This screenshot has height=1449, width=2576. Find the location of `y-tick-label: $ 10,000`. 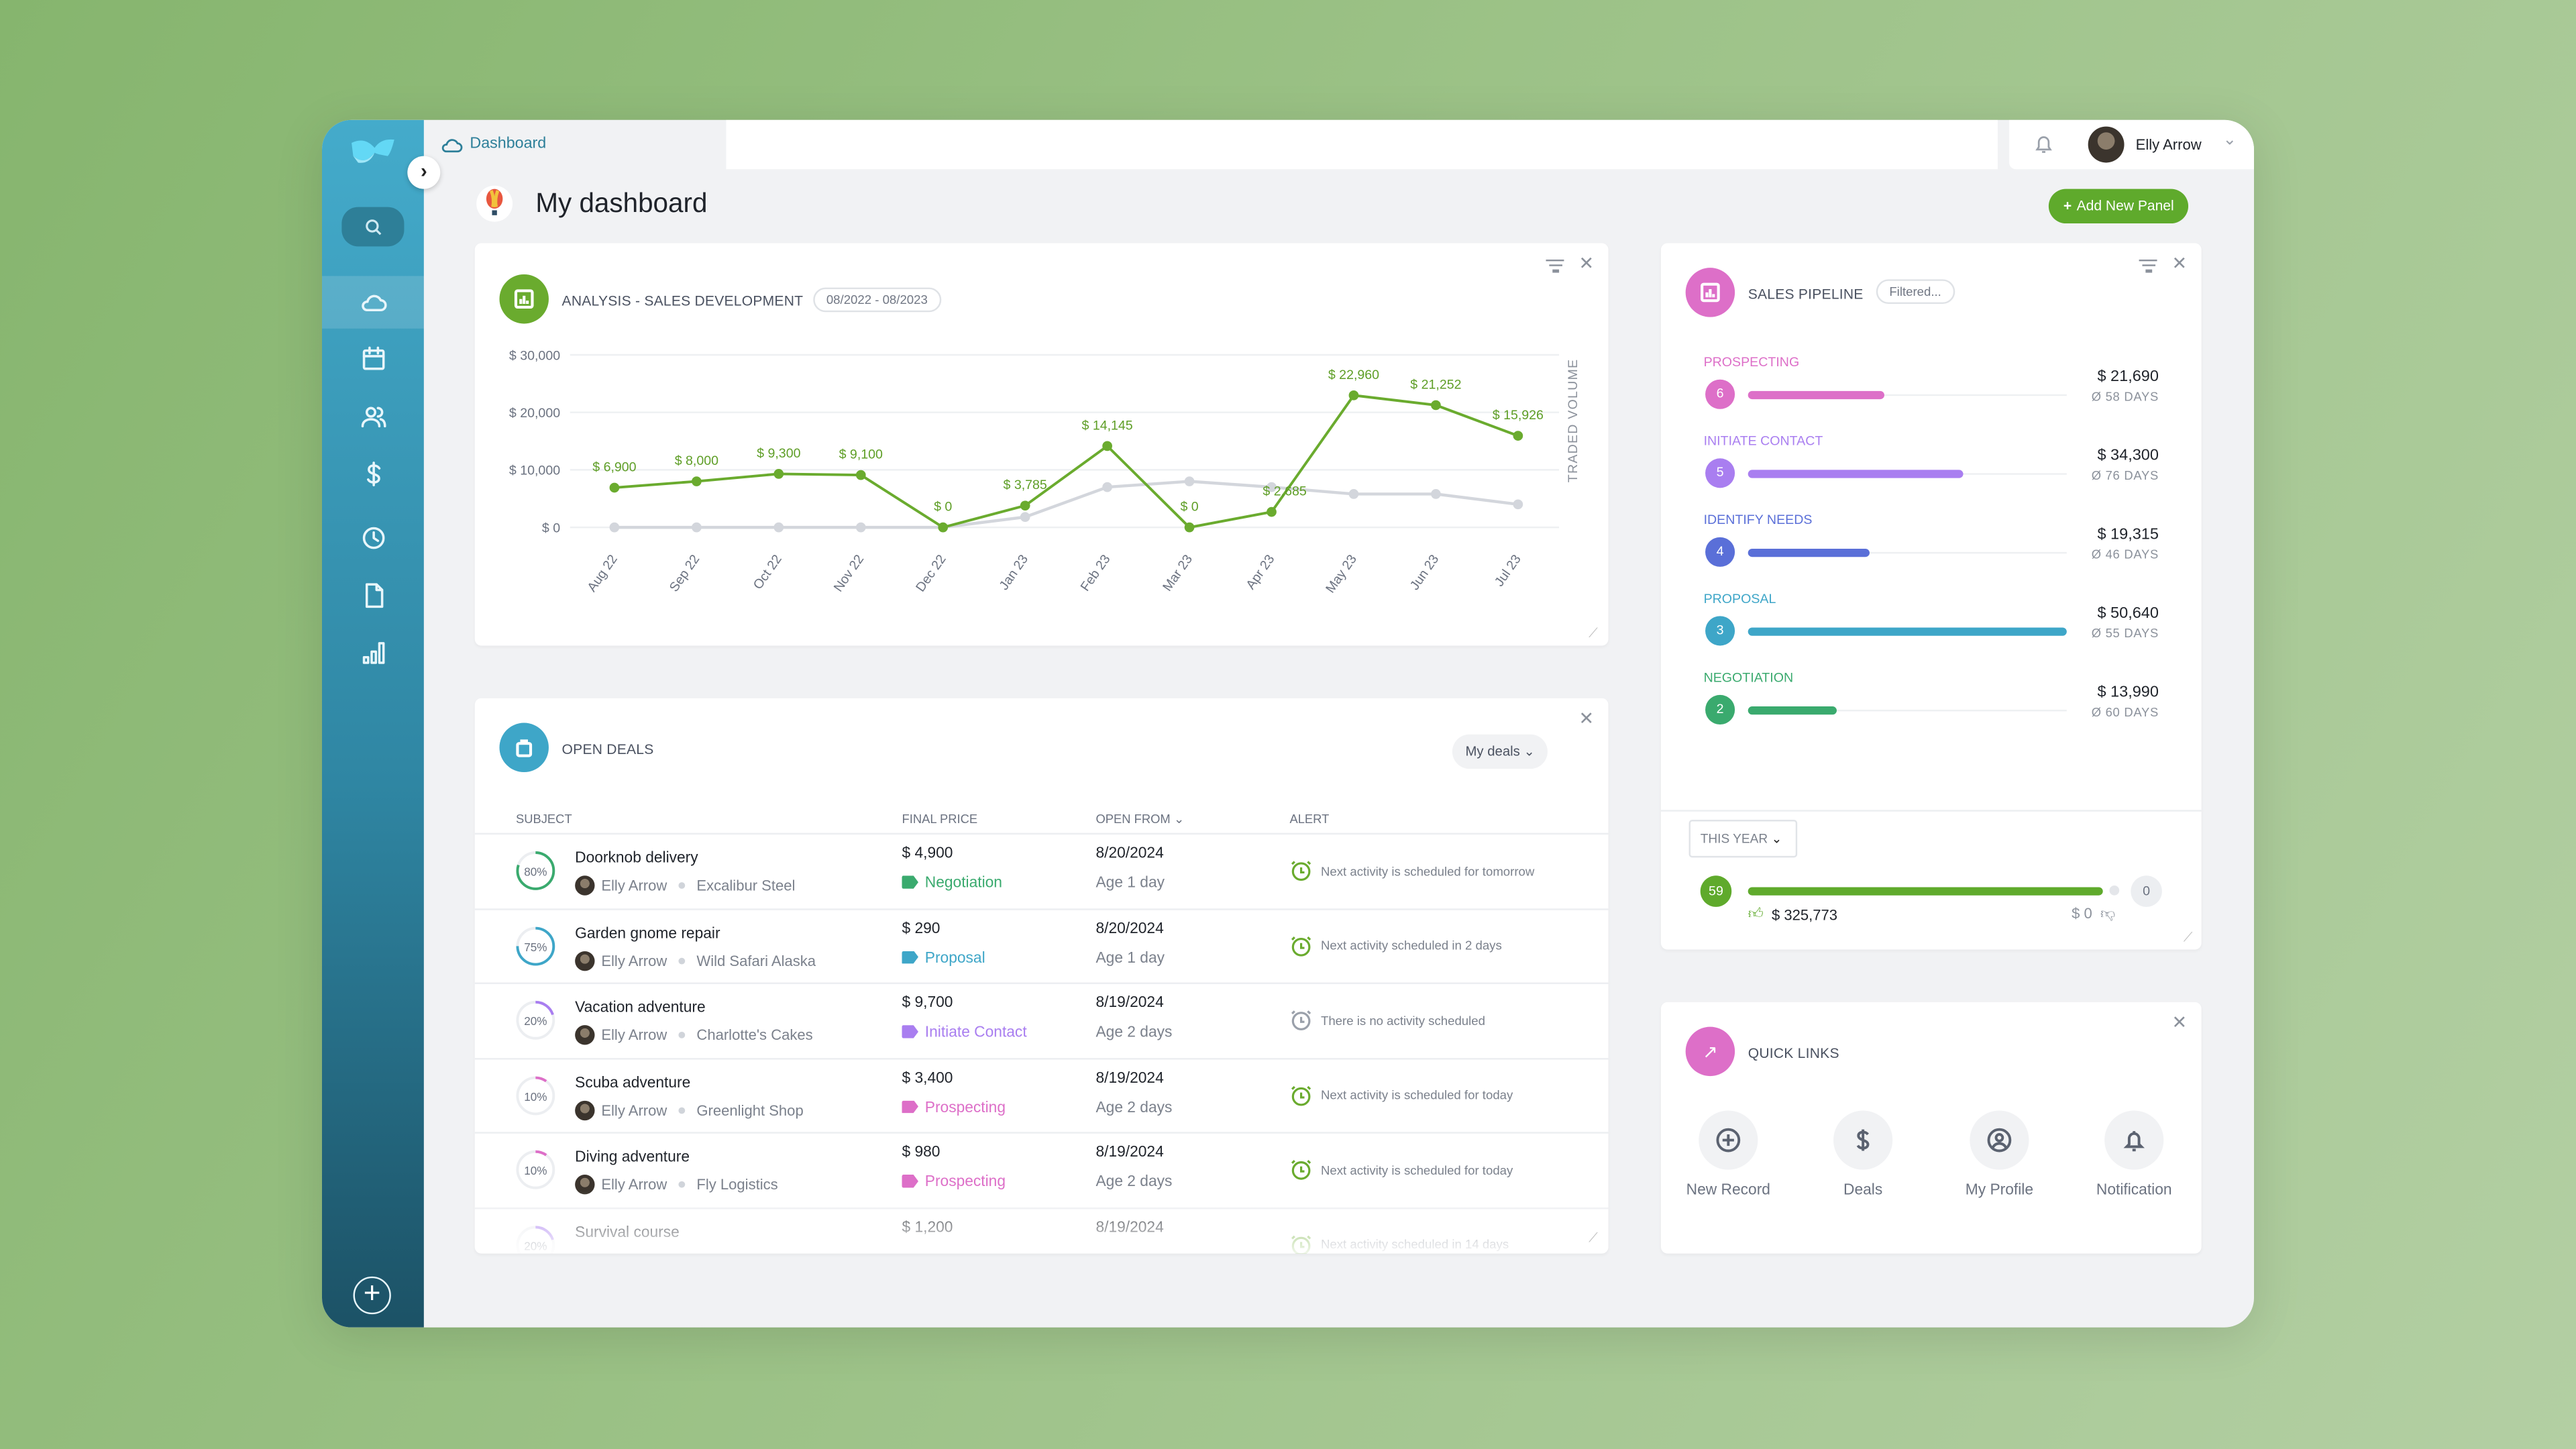

y-tick-label: $ 10,000 is located at coordinates (534, 471).